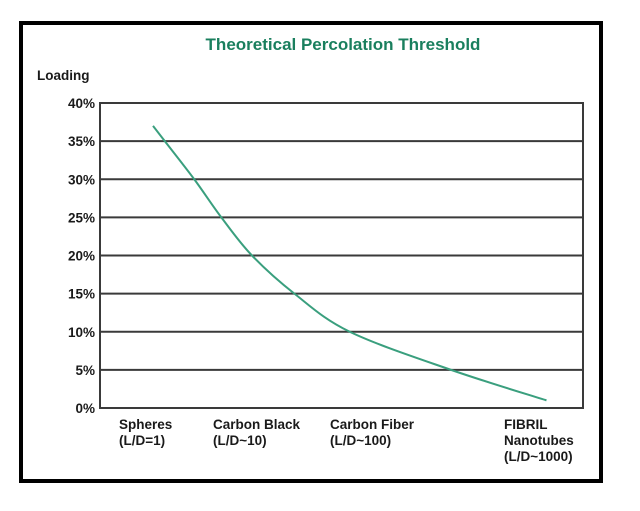 Image resolution: width=640 pixels, height=511 pixels. What do you see at coordinates (145, 424) in the screenshot?
I see `x-tick-label-line: Spheres` at bounding box center [145, 424].